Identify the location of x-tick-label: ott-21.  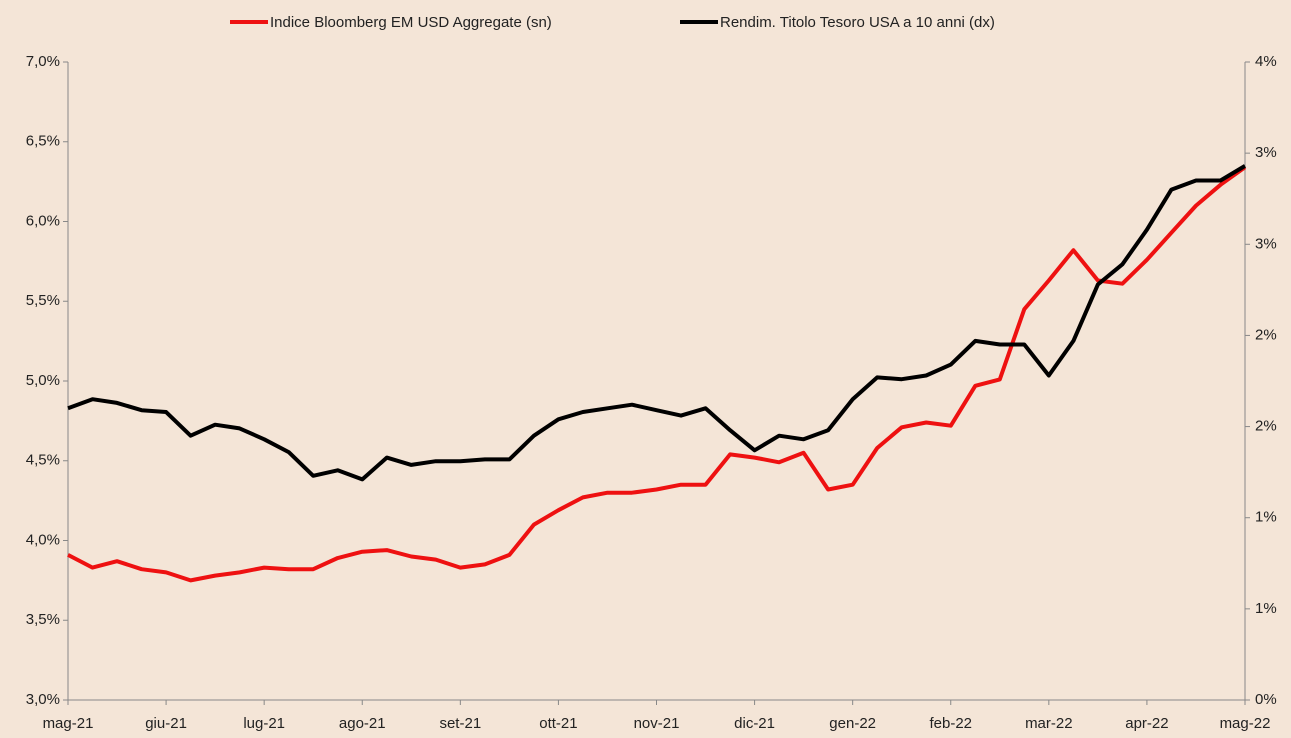
(558, 723).